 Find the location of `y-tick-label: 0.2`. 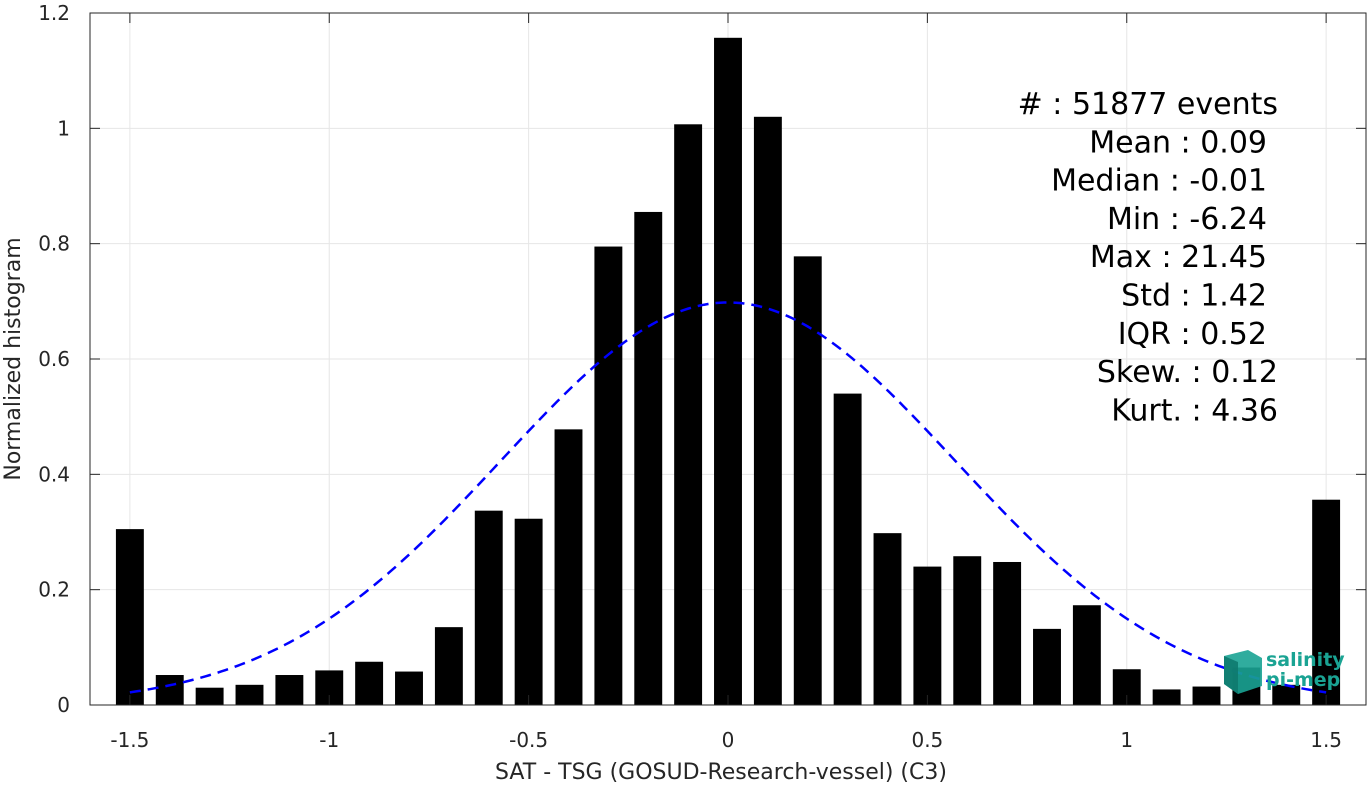

y-tick-label: 0.2 is located at coordinates (54, 590).